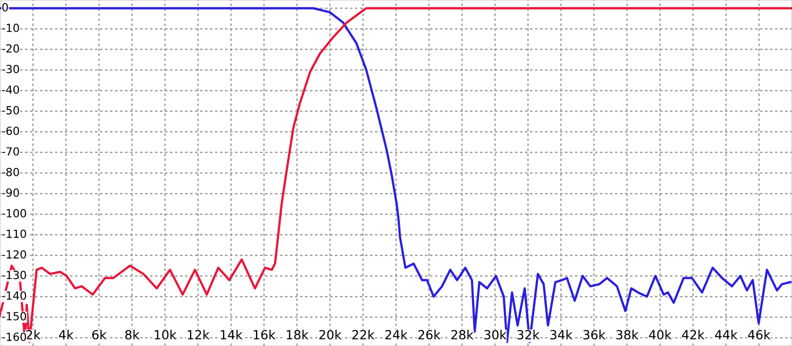 This screenshot has width=792, height=346. What do you see at coordinates (330, 335) in the screenshot?
I see `x-tick-label: 20k` at bounding box center [330, 335].